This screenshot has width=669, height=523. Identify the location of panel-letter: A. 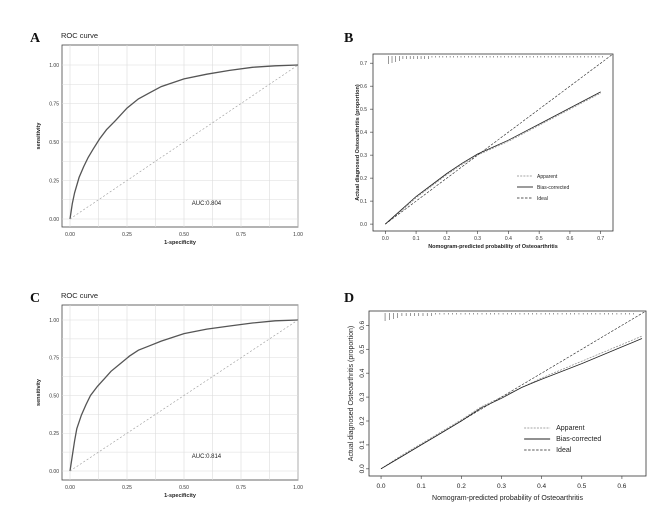
(35, 38).